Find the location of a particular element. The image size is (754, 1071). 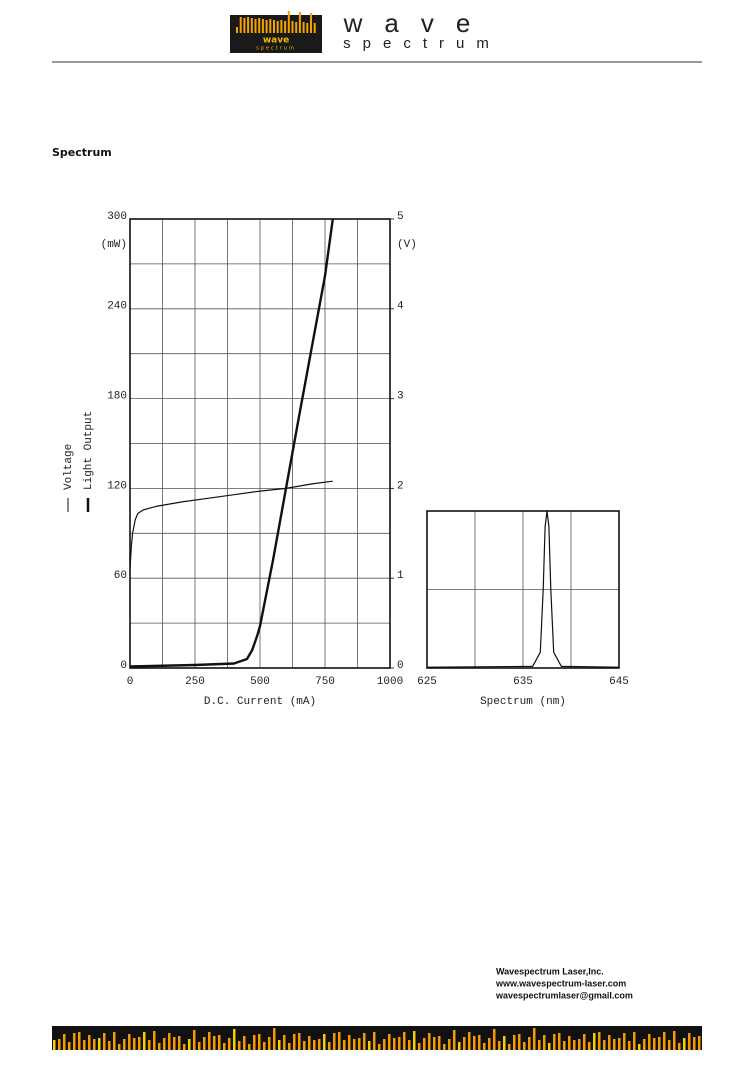

legend-label: Voltage is located at coordinates (69, 467).